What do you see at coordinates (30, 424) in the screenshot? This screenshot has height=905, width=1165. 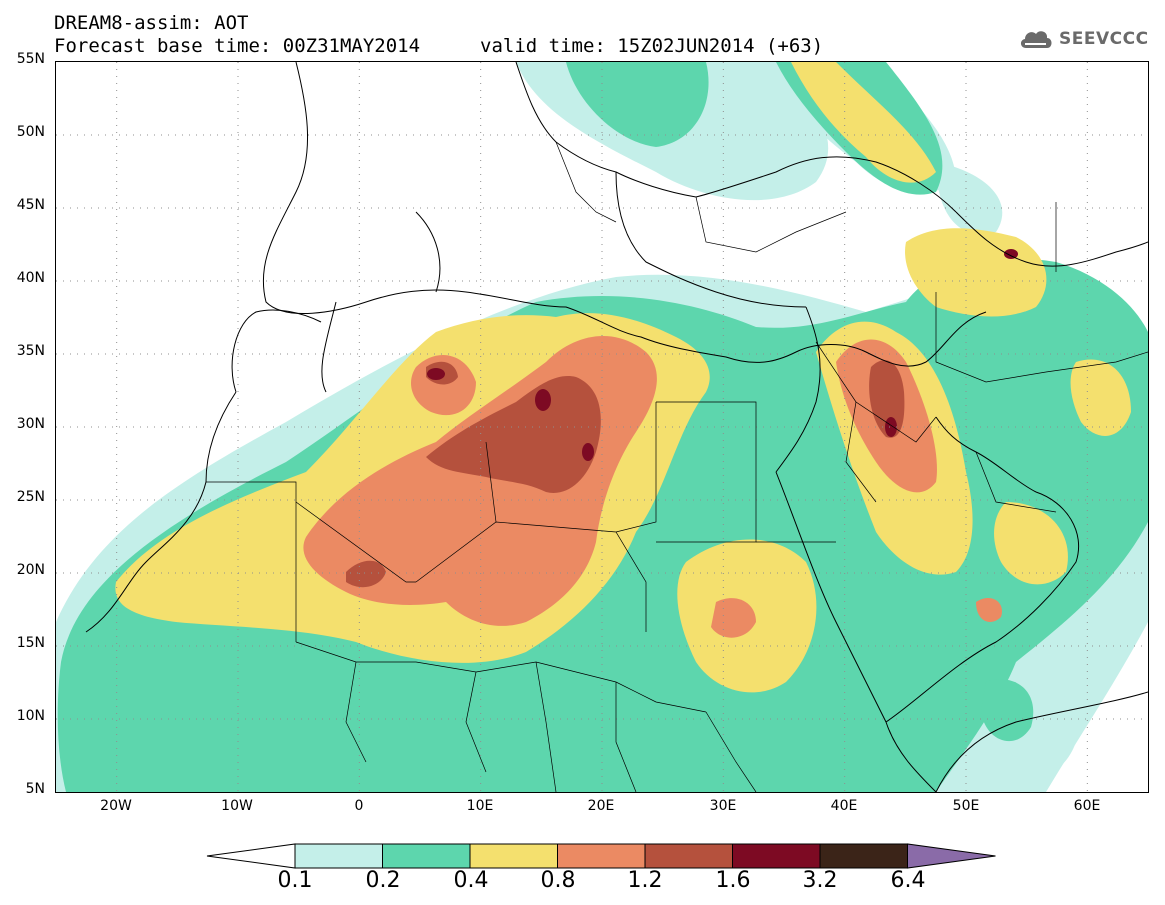 I see `lat-label-30n: 30N` at bounding box center [30, 424].